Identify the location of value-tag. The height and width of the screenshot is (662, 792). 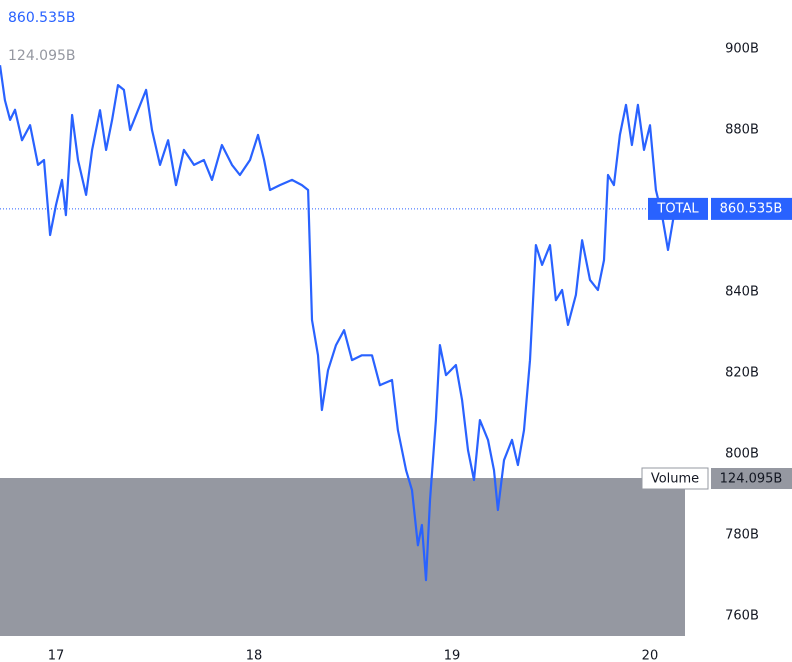
(751, 208).